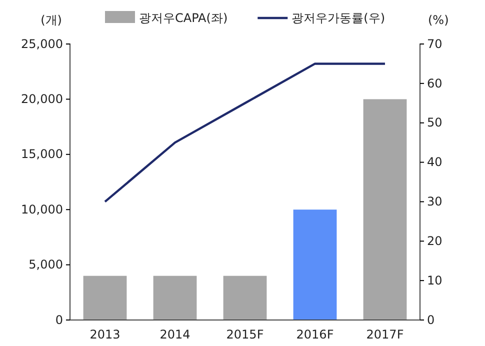 This screenshot has width=485, height=346. What do you see at coordinates (183, 18) in the screenshot?
I see `legend-label: 광저우CAPA(좌)` at bounding box center [183, 18].